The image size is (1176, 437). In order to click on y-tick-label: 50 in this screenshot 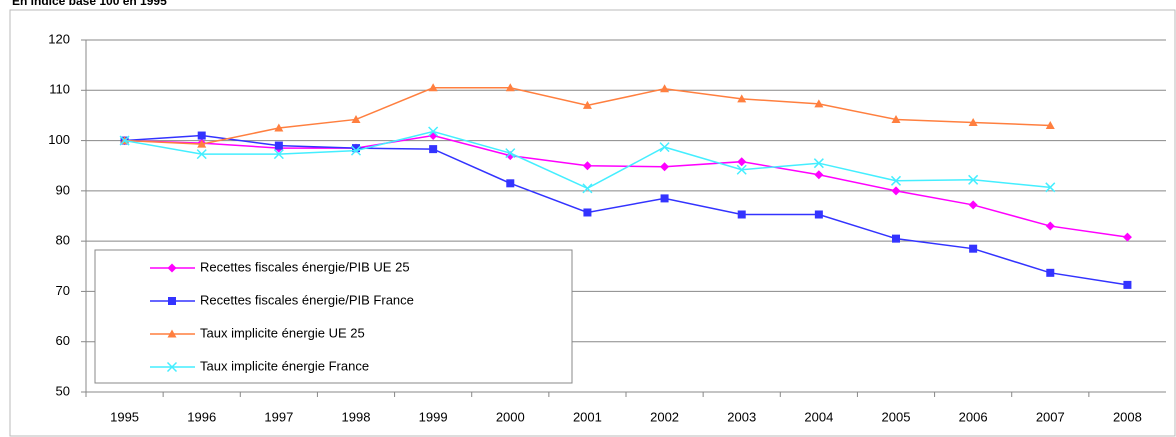, I will do `click(63, 390)`.